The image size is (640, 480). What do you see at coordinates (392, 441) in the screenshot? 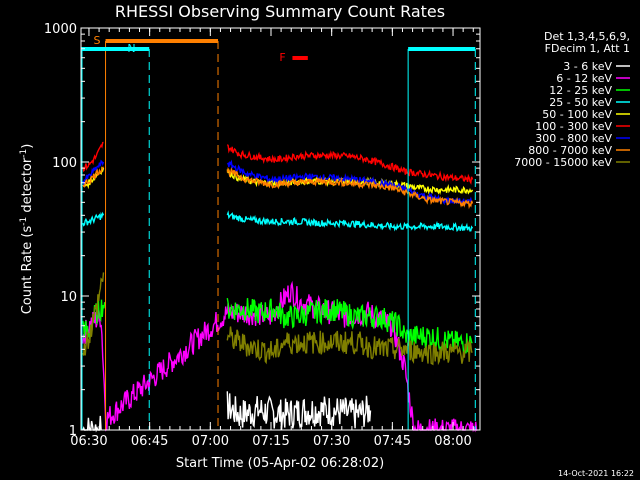
I see `x-tick-label: 07:45` at bounding box center [392, 441].